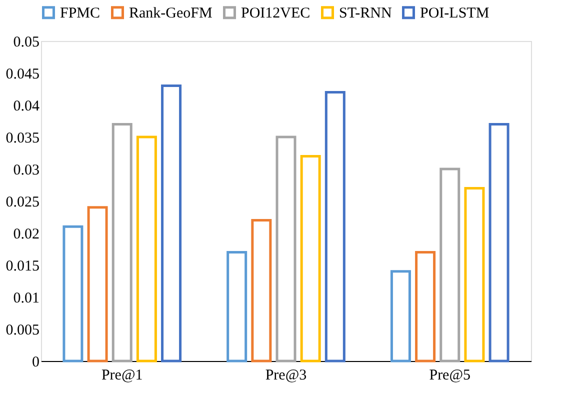 The height and width of the screenshot is (403, 566). I want to click on x-tick-label: Pre@3, so click(286, 376).